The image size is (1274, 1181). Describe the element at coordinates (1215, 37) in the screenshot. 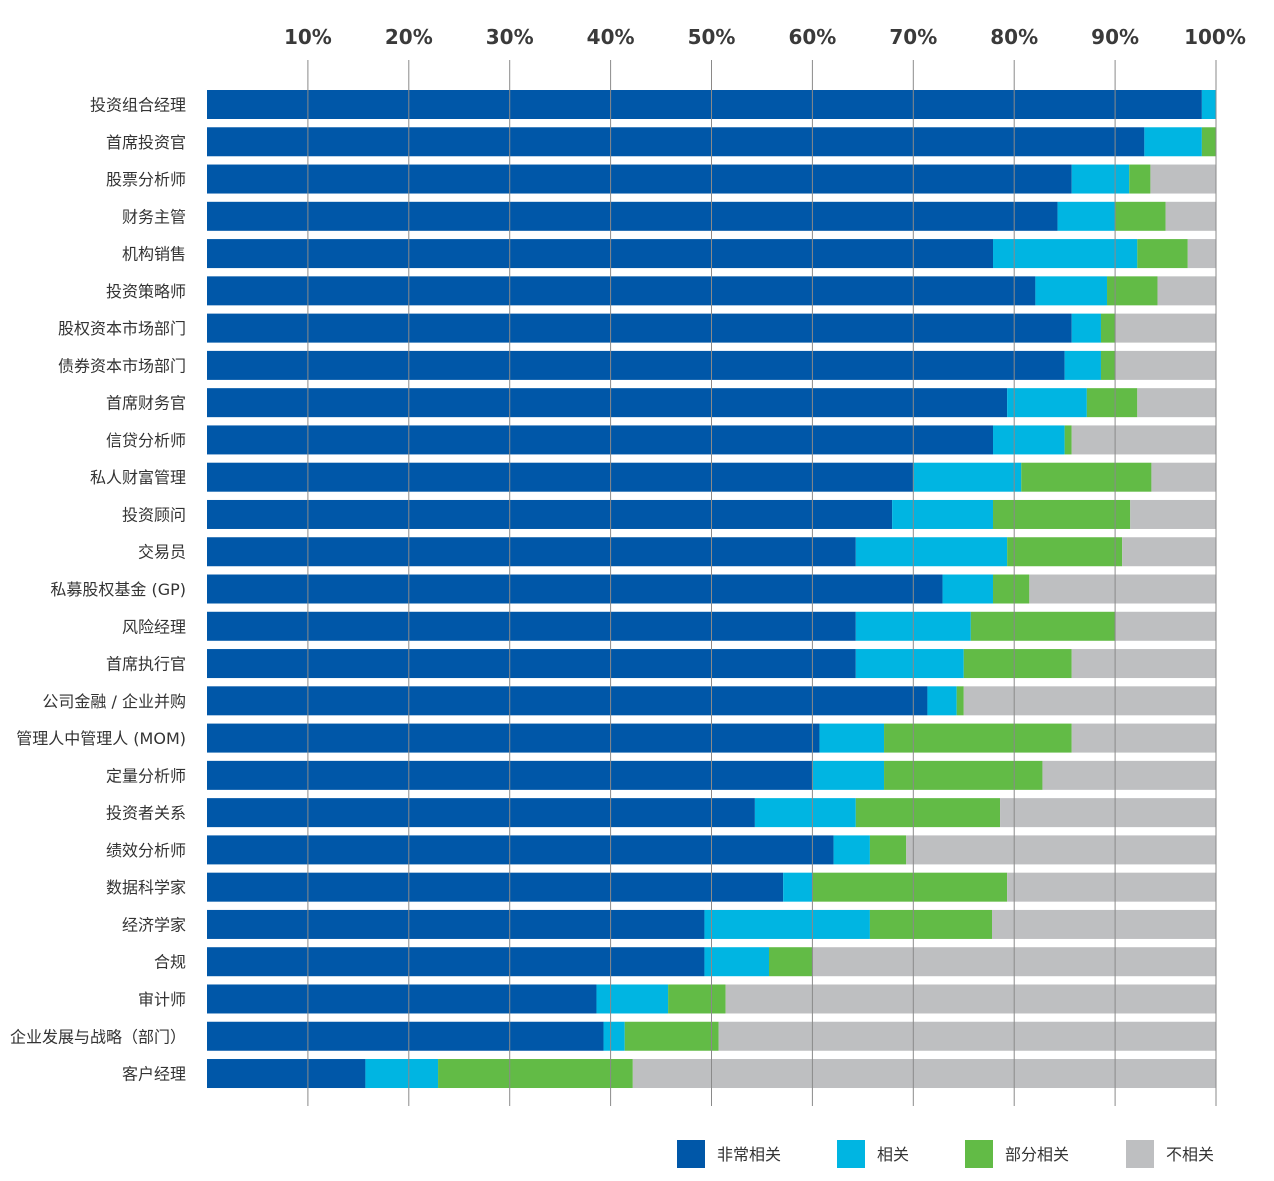

I see `x-tick-label: 100%` at that location.